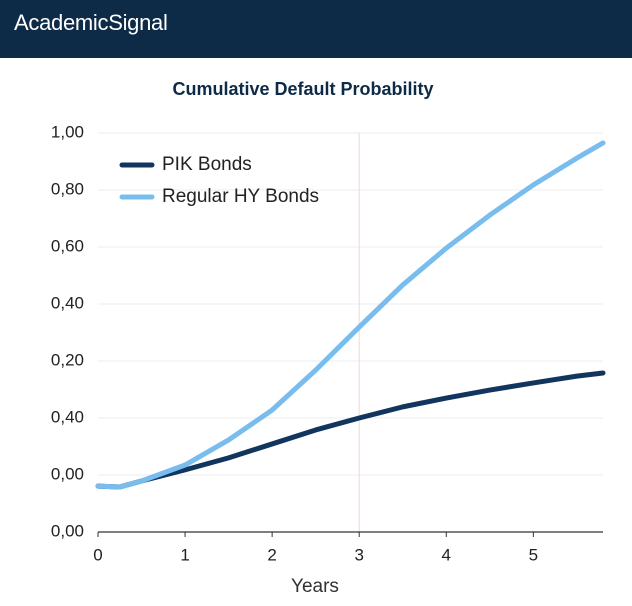 Image resolution: width=632 pixels, height=606 pixels. I want to click on x-axis-label: Years, so click(315, 586).